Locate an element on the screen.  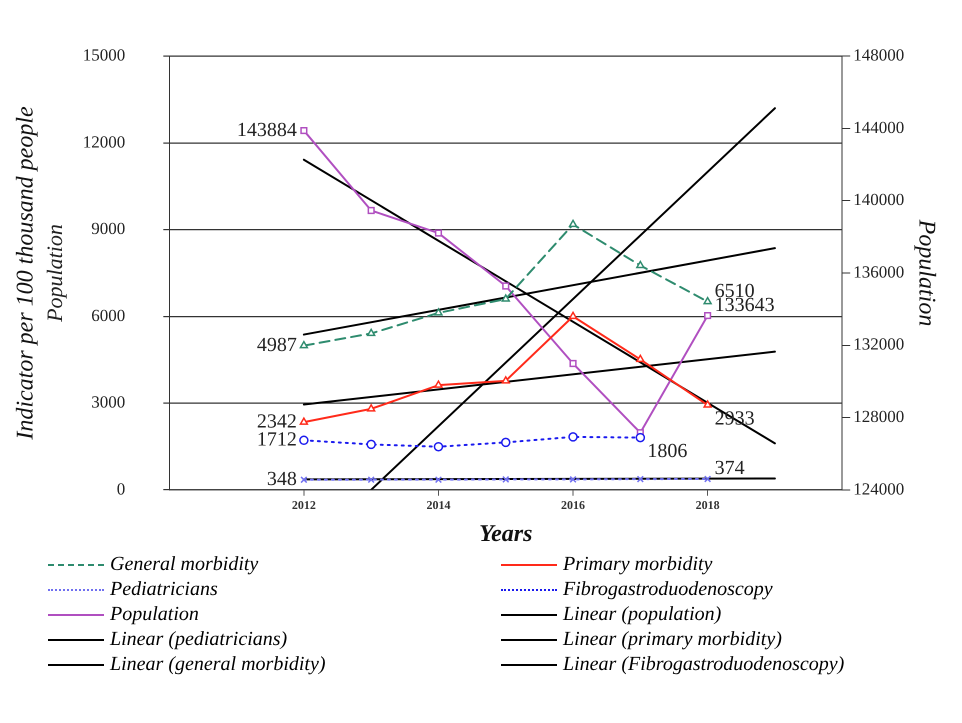
y-tick-label: 15000 is located at coordinates (104, 55).